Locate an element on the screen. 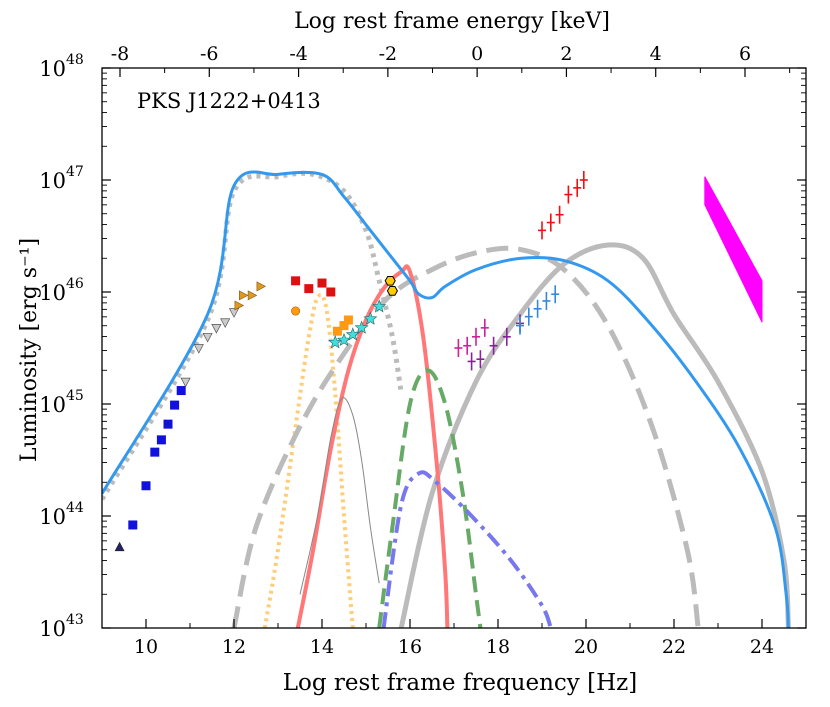 The width and height of the screenshot is (830, 707). source-annotation: PKS J1222+0413 is located at coordinates (229, 101).